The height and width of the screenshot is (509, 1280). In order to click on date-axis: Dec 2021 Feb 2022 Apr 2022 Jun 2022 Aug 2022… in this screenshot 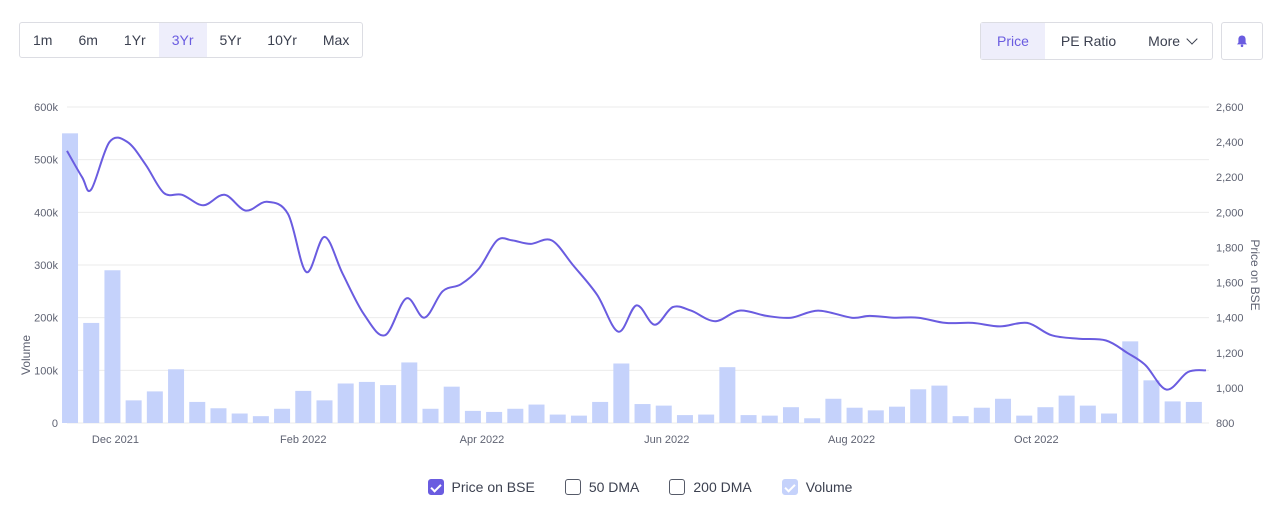, I will do `click(575, 440)`.